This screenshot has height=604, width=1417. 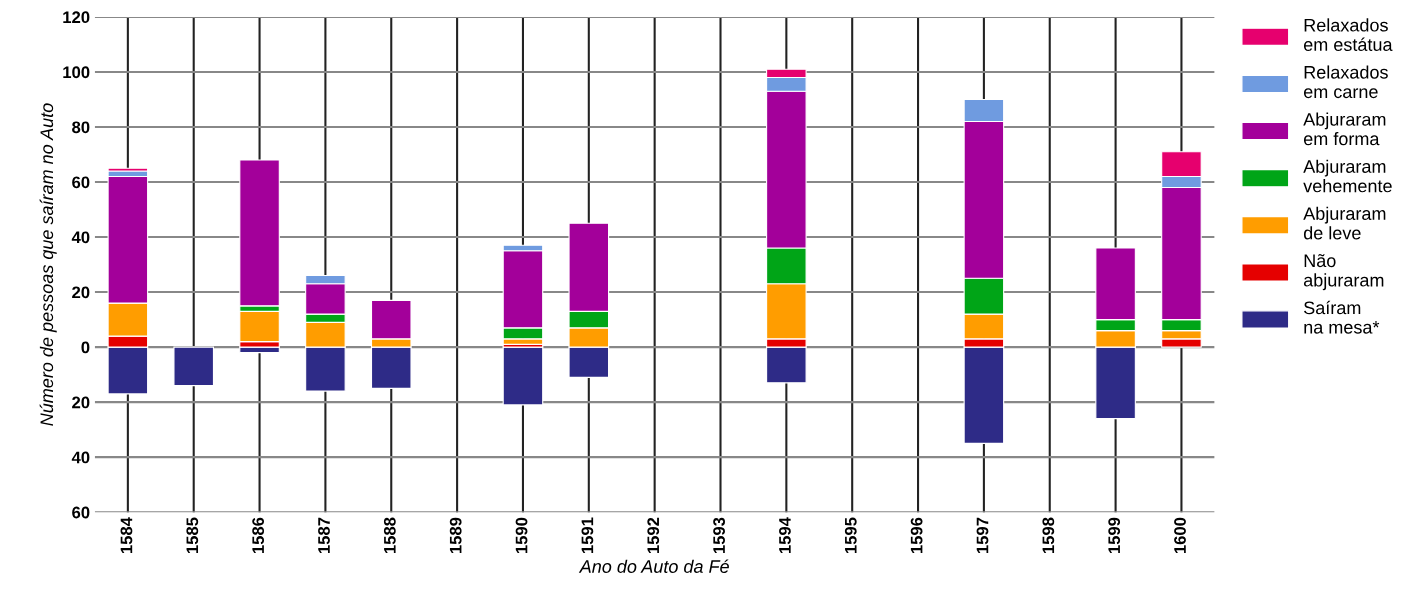 What do you see at coordinates (455, 535) in the screenshot?
I see `x-tick-label: 1589` at bounding box center [455, 535].